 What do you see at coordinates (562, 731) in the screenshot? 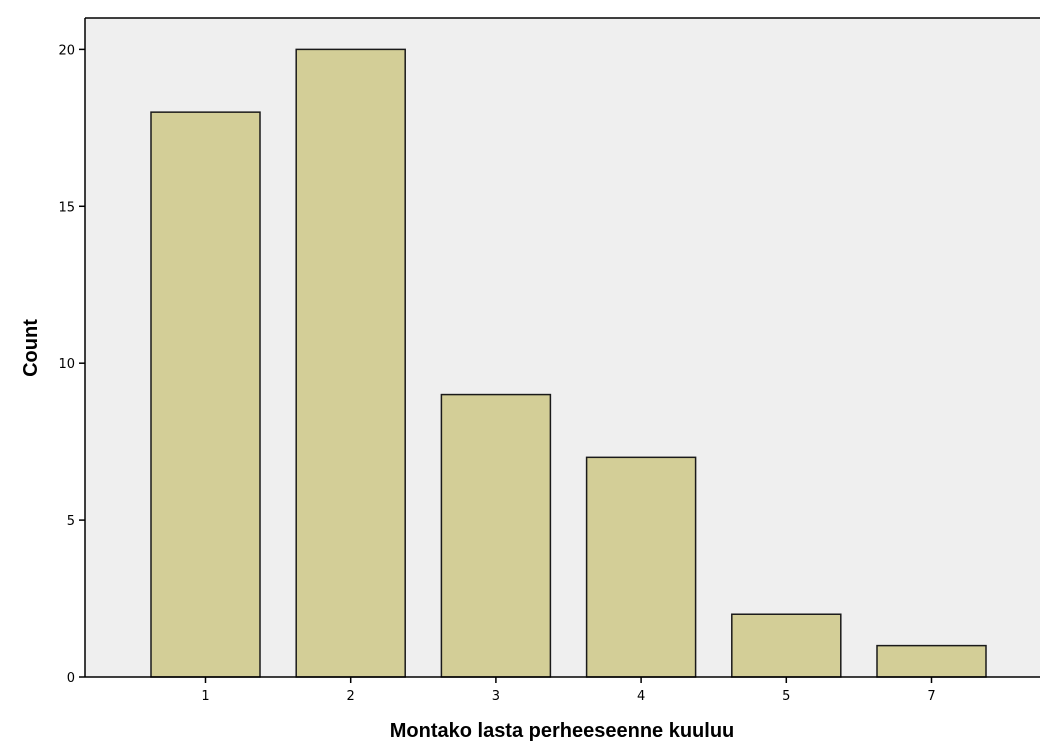
I see `x-axis-title: Montako lasta perheeseenne kuuluu` at bounding box center [562, 731].